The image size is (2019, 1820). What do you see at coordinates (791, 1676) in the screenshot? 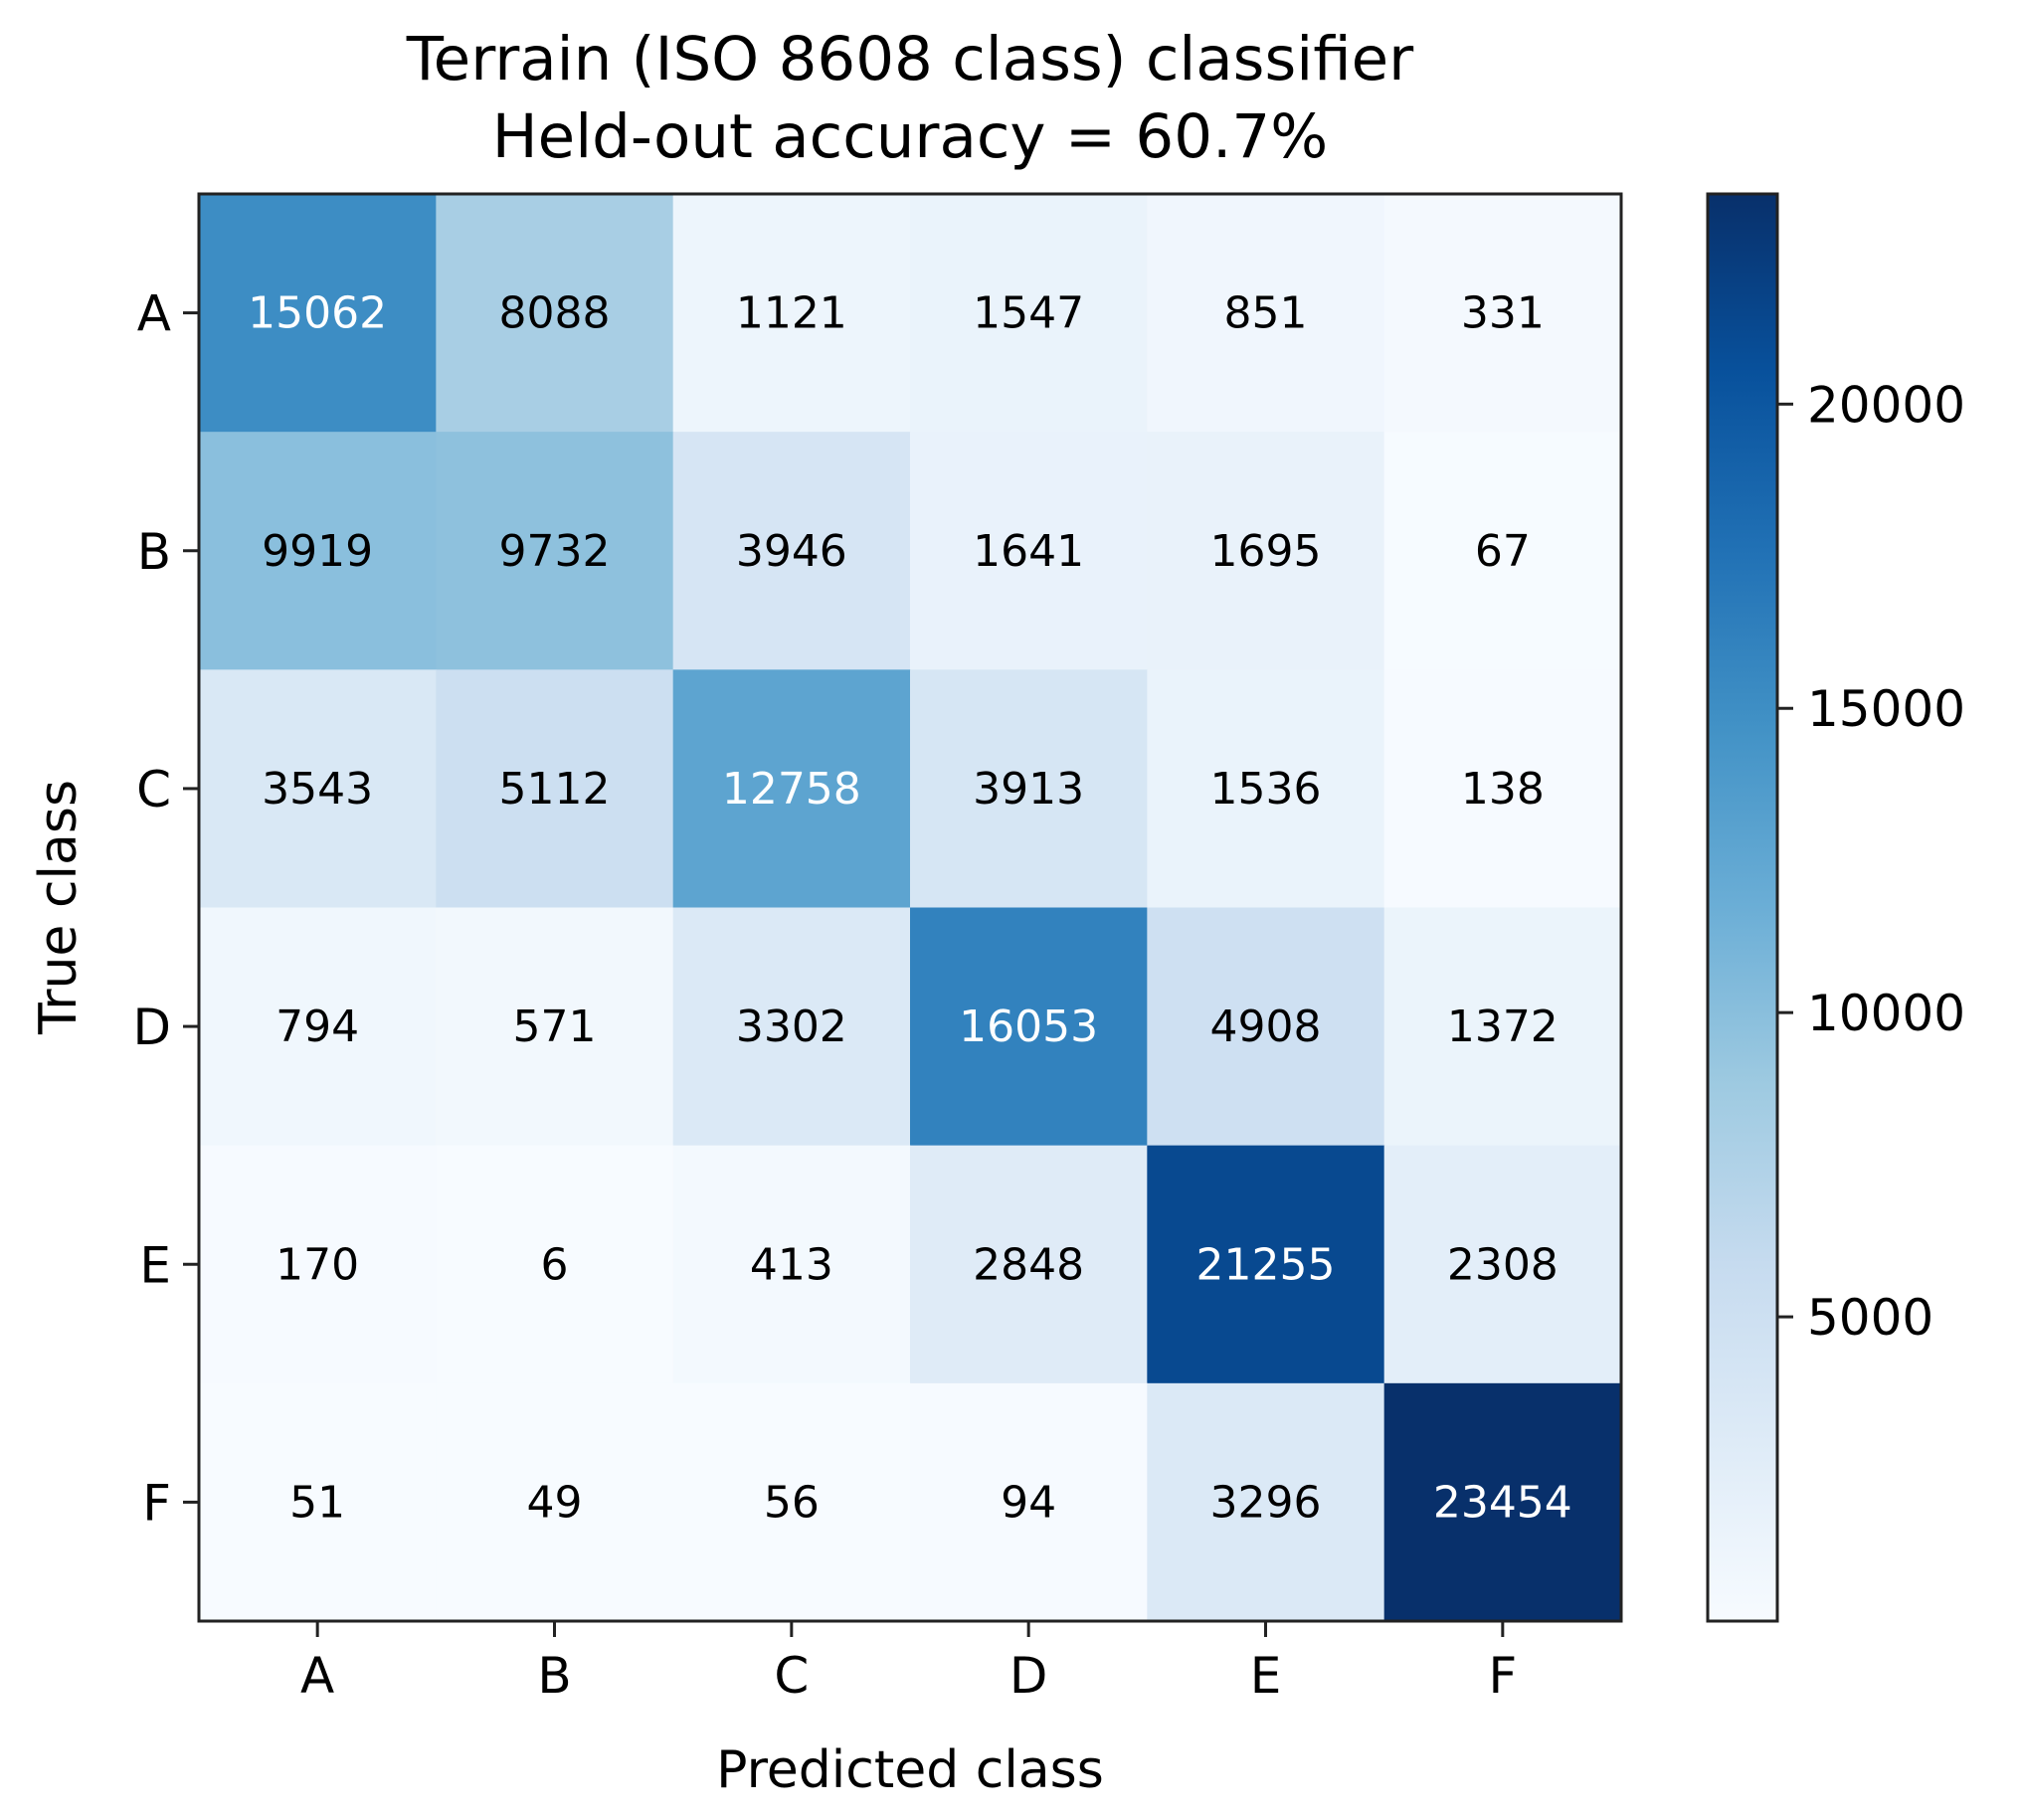
I see `x-tick-label: C` at bounding box center [791, 1676].